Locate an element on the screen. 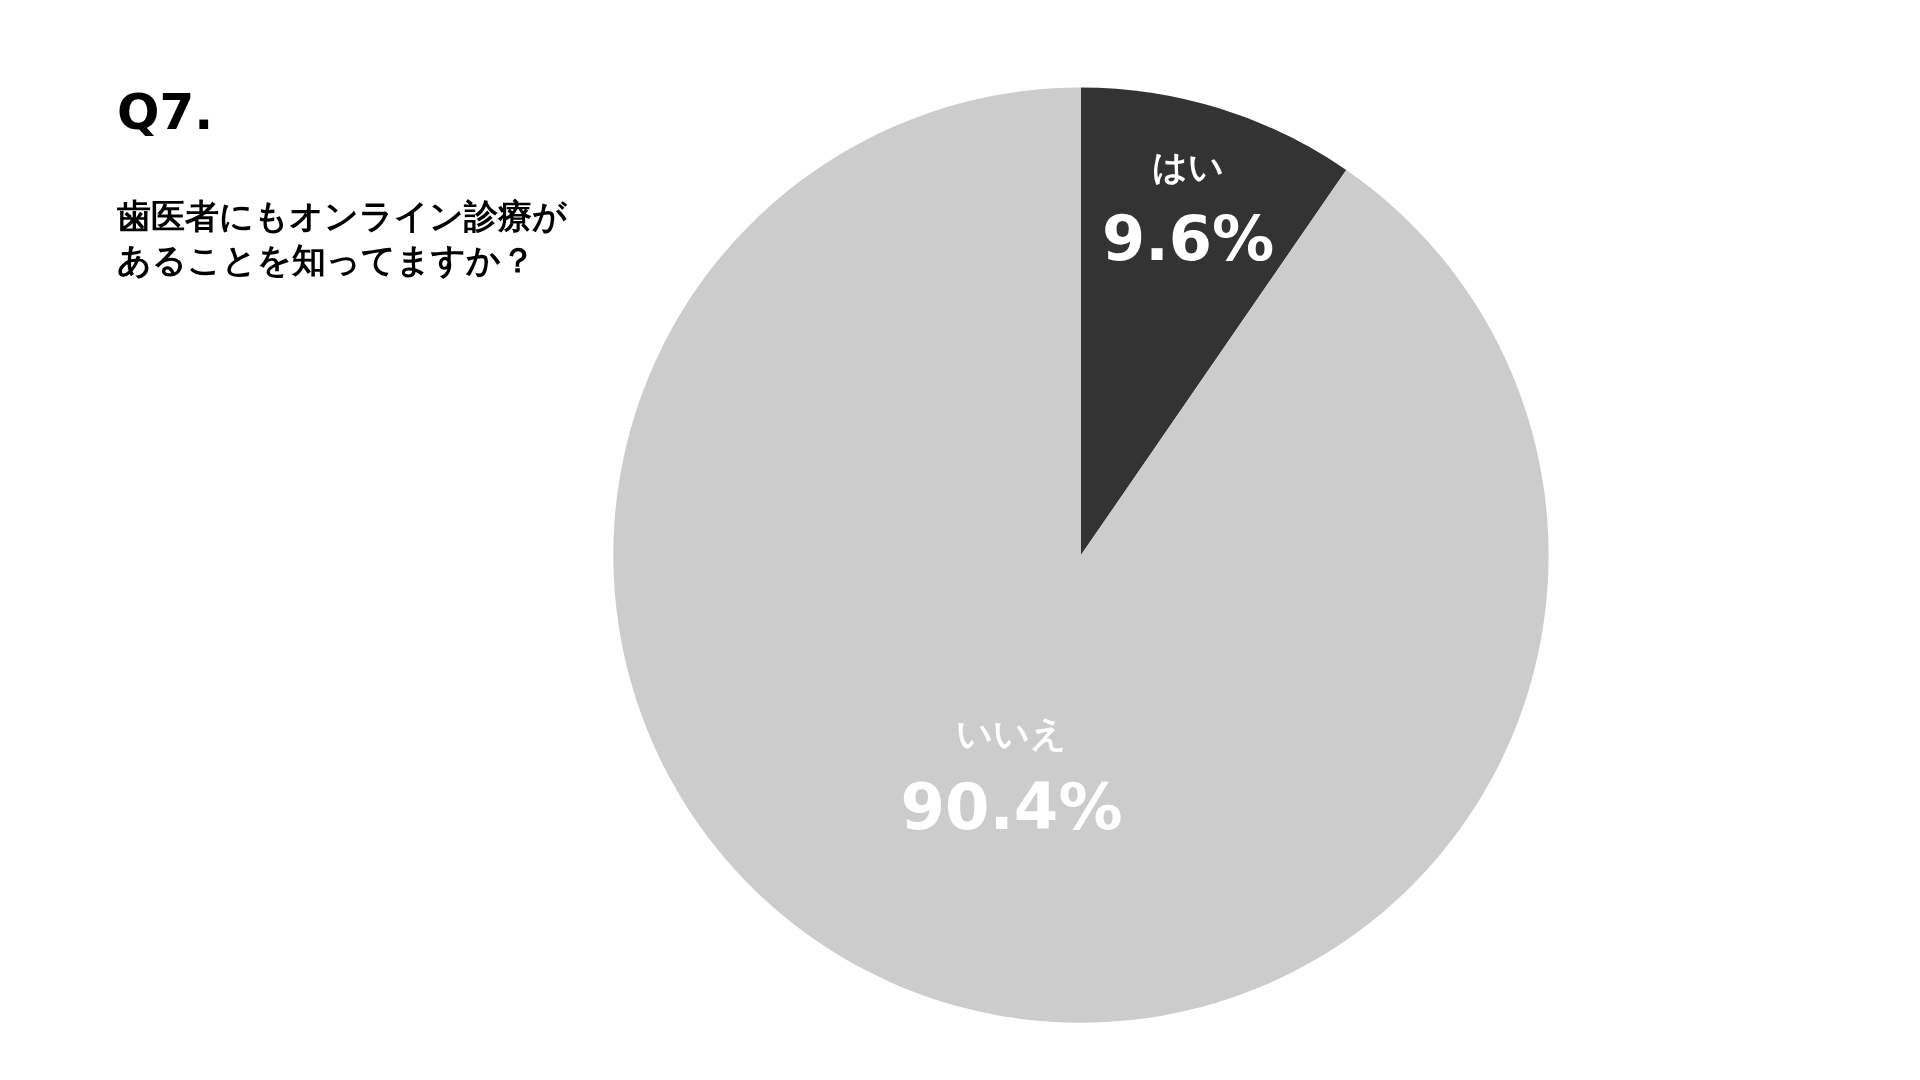 The height and width of the screenshot is (1080, 1920). text: 歯医者にもオンライン診療があることを知ってますか？ is located at coordinates (342, 238).